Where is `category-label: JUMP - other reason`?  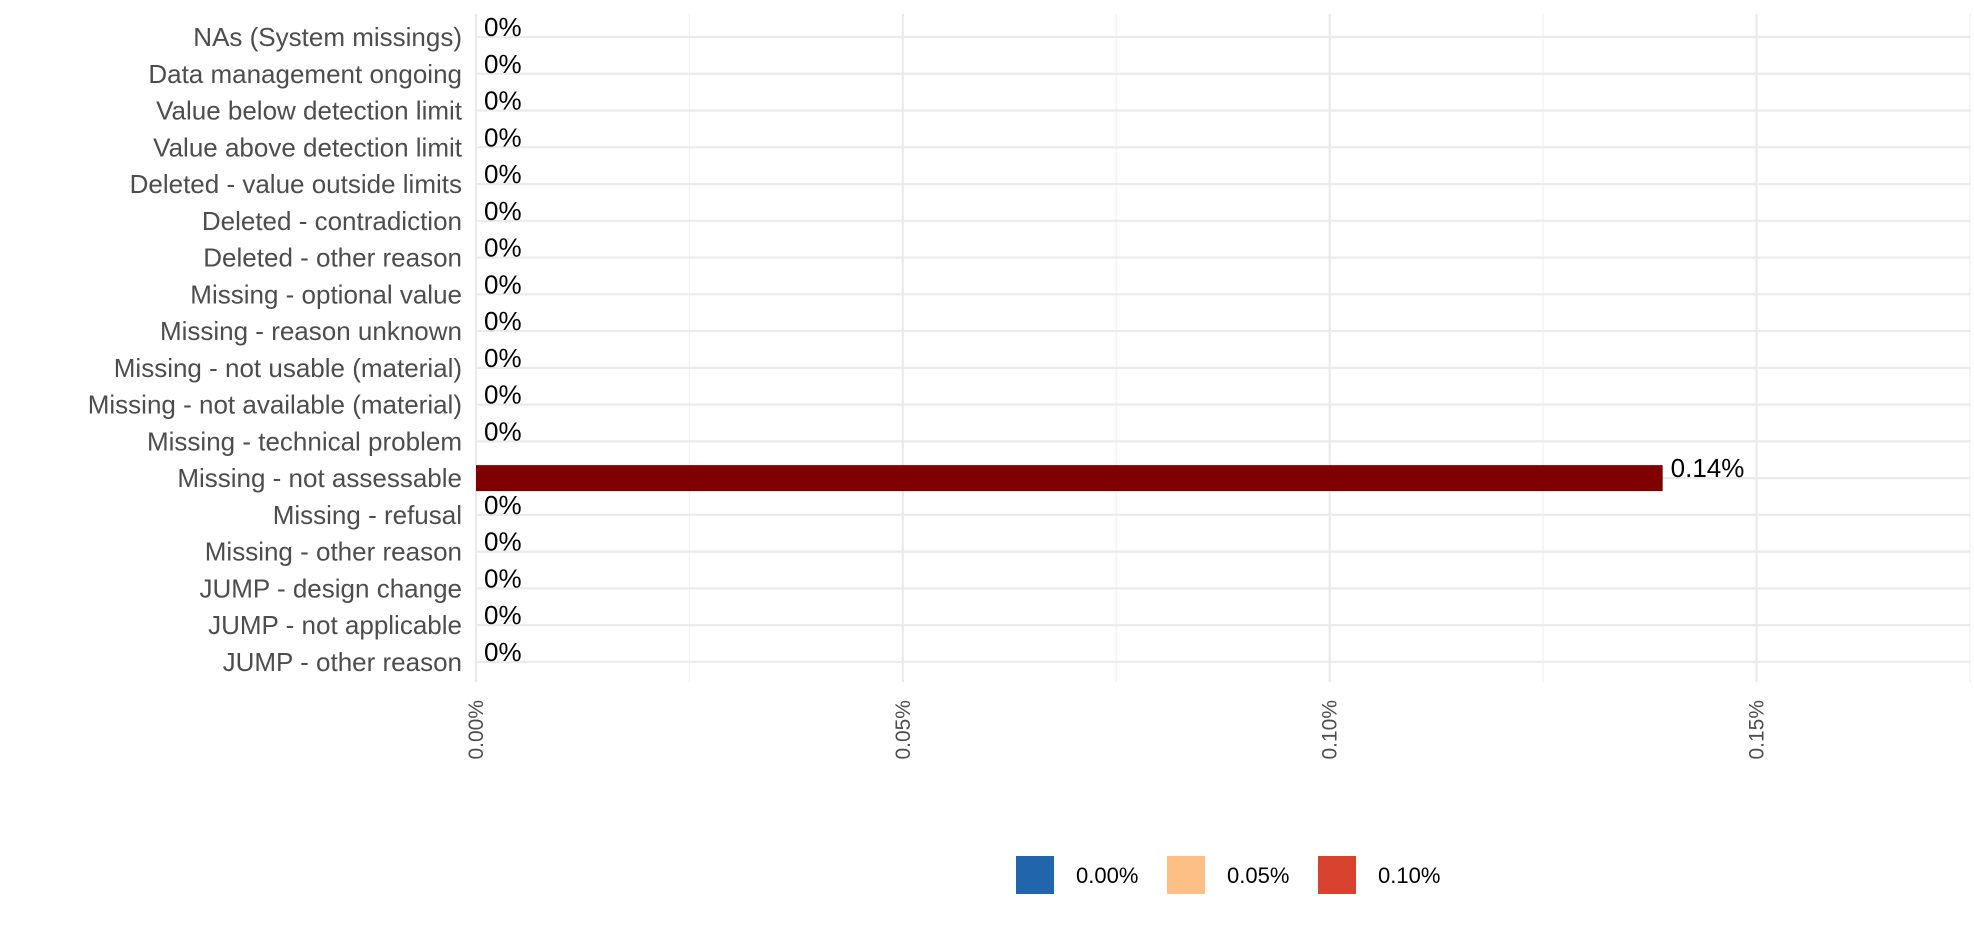 category-label: JUMP - other reason is located at coordinates (342, 662).